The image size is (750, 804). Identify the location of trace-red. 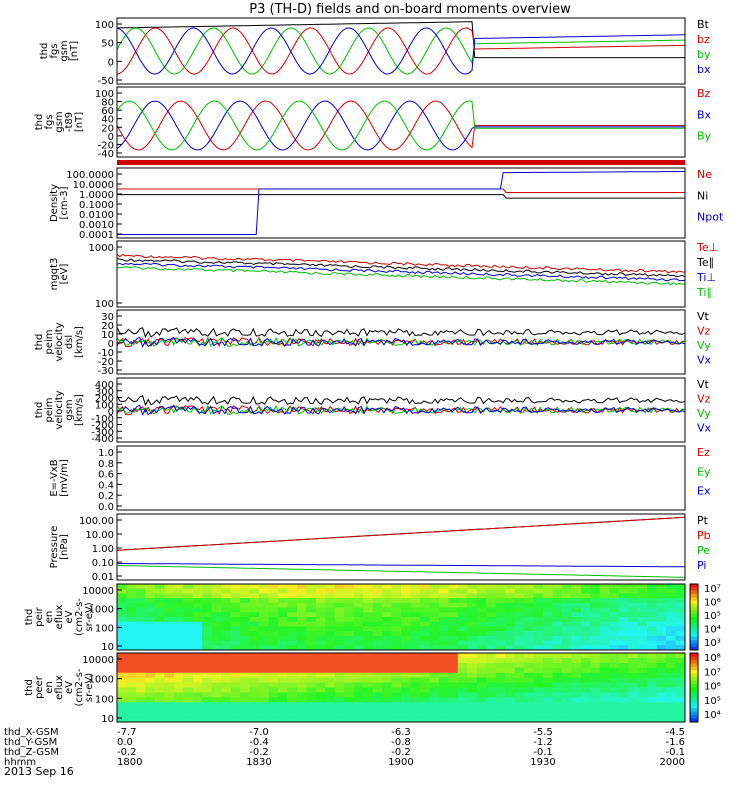
(400, 51).